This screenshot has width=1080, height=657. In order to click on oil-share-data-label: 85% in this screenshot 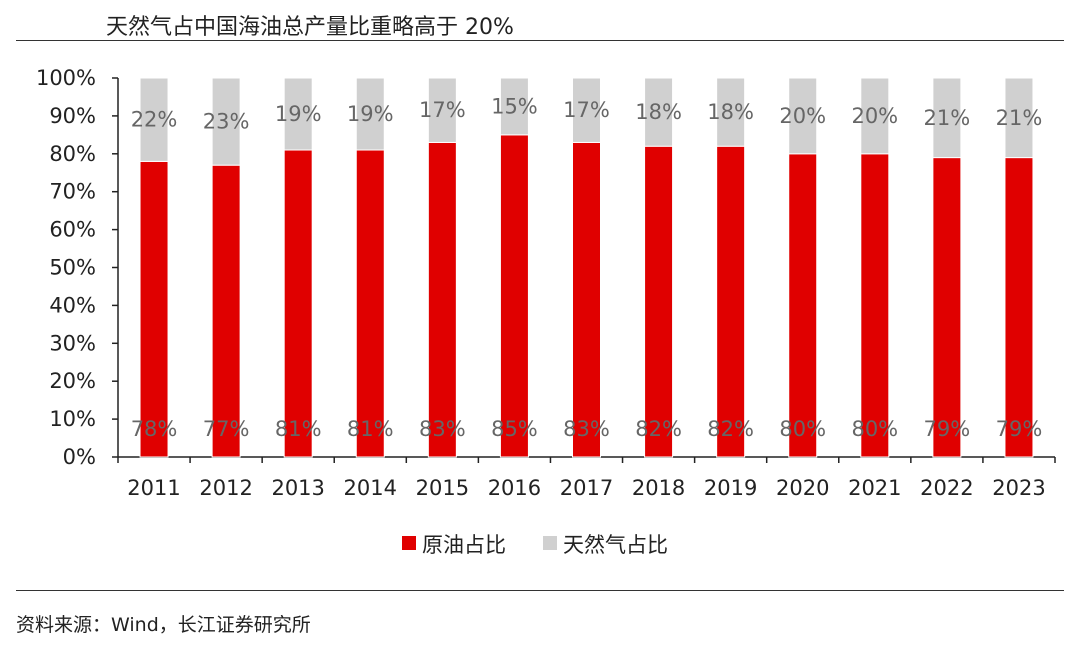, I will do `click(514, 429)`.